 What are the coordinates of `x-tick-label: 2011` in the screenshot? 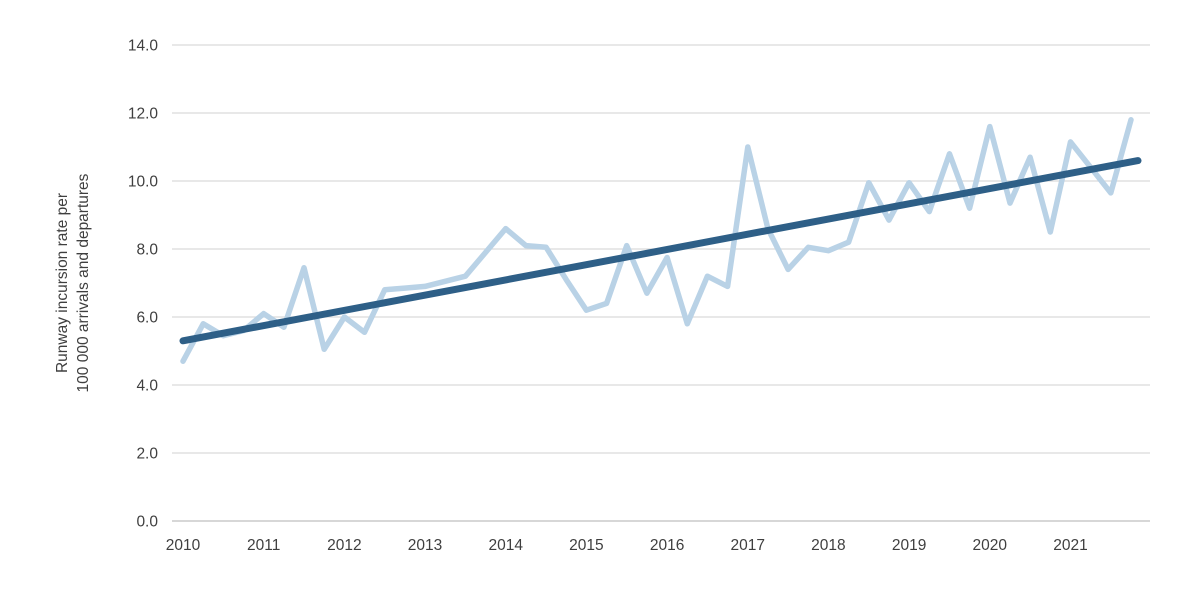 It's located at (263, 545).